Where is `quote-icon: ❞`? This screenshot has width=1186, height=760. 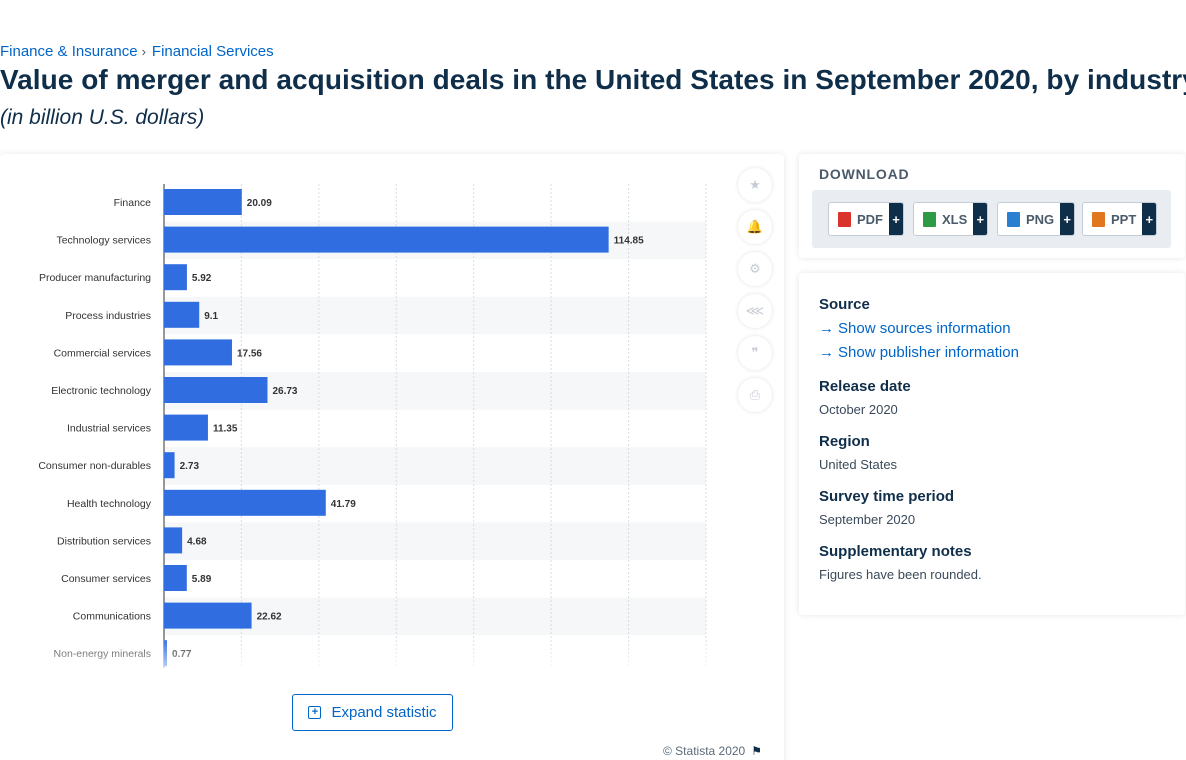 quote-icon: ❞ is located at coordinates (755, 353).